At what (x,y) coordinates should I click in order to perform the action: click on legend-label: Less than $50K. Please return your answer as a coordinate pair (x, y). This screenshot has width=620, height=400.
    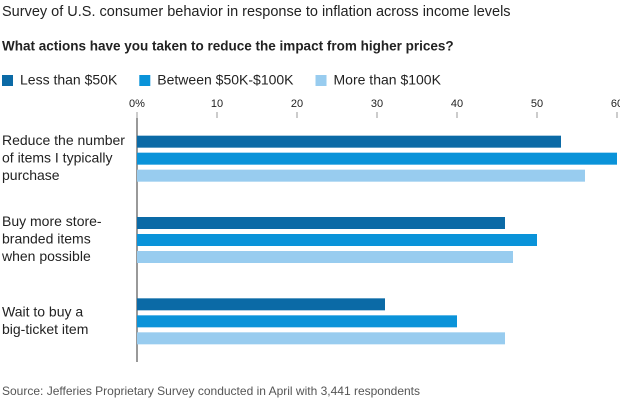
    Looking at the image, I should click on (69, 80).